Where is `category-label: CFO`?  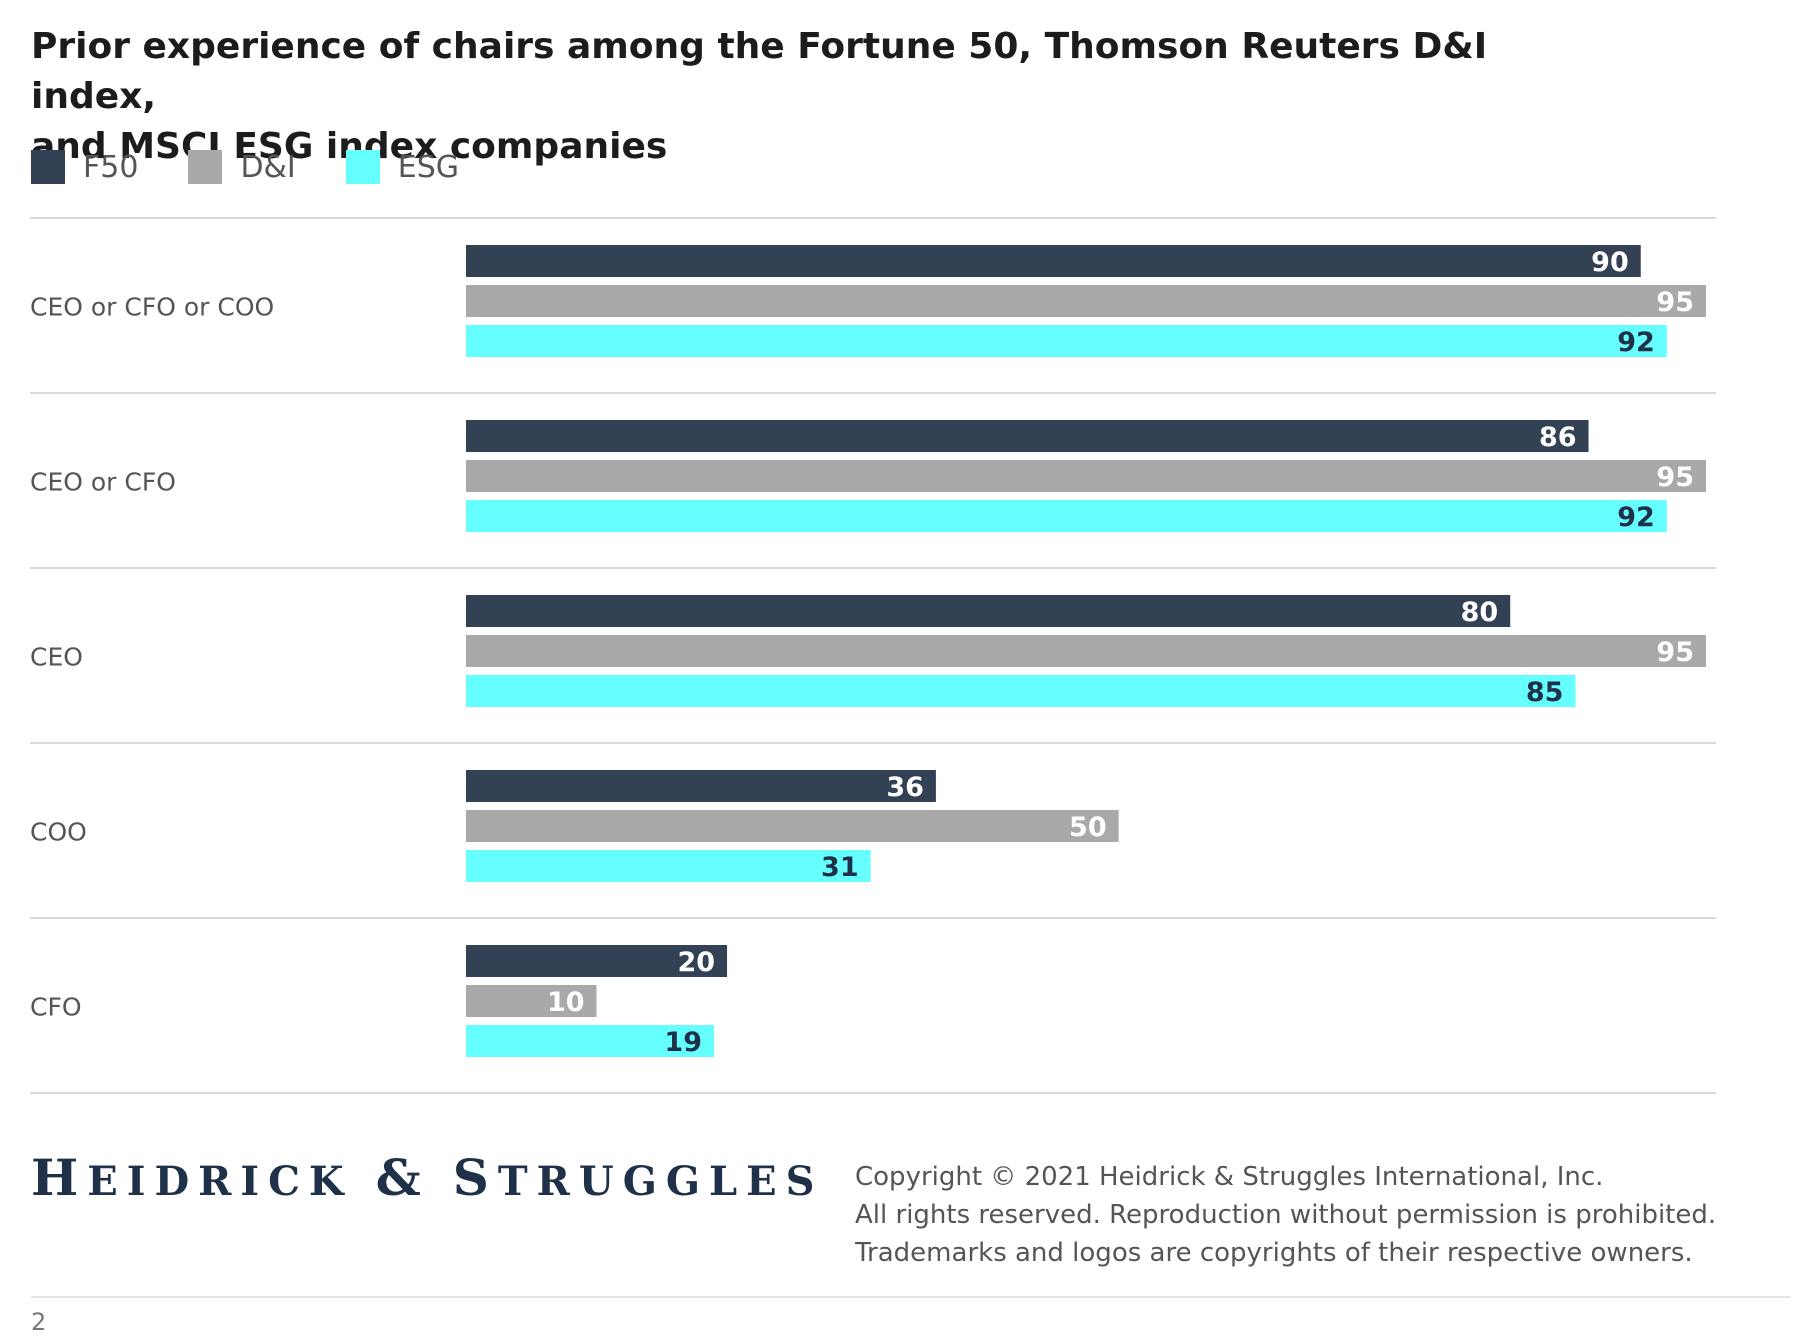 category-label: CFO is located at coordinates (56, 1007).